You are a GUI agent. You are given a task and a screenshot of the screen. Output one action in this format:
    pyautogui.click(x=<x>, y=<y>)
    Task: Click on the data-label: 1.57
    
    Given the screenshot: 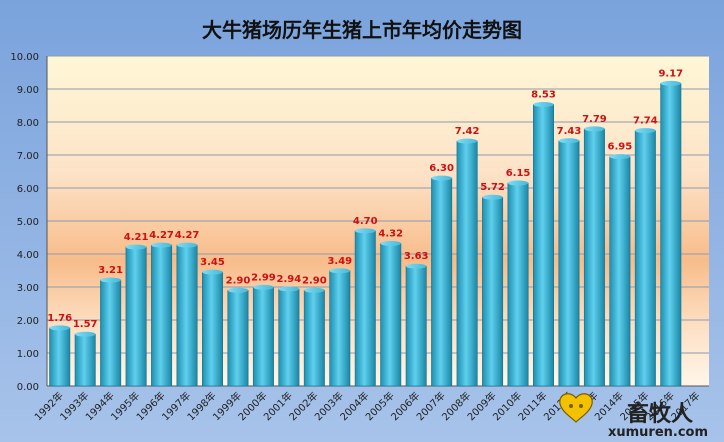 What is the action you would take?
    pyautogui.click(x=85, y=324)
    